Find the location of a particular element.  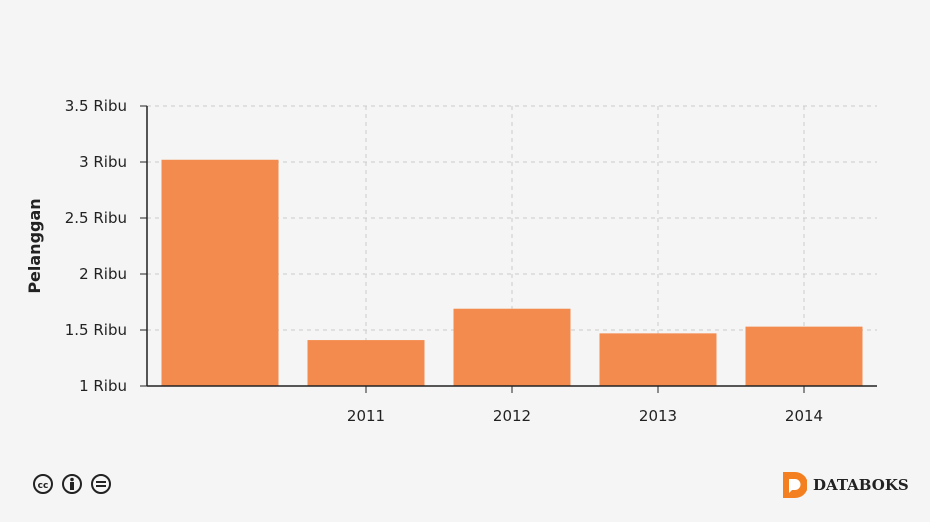

cc-icon: cc is located at coordinates (43, 484).